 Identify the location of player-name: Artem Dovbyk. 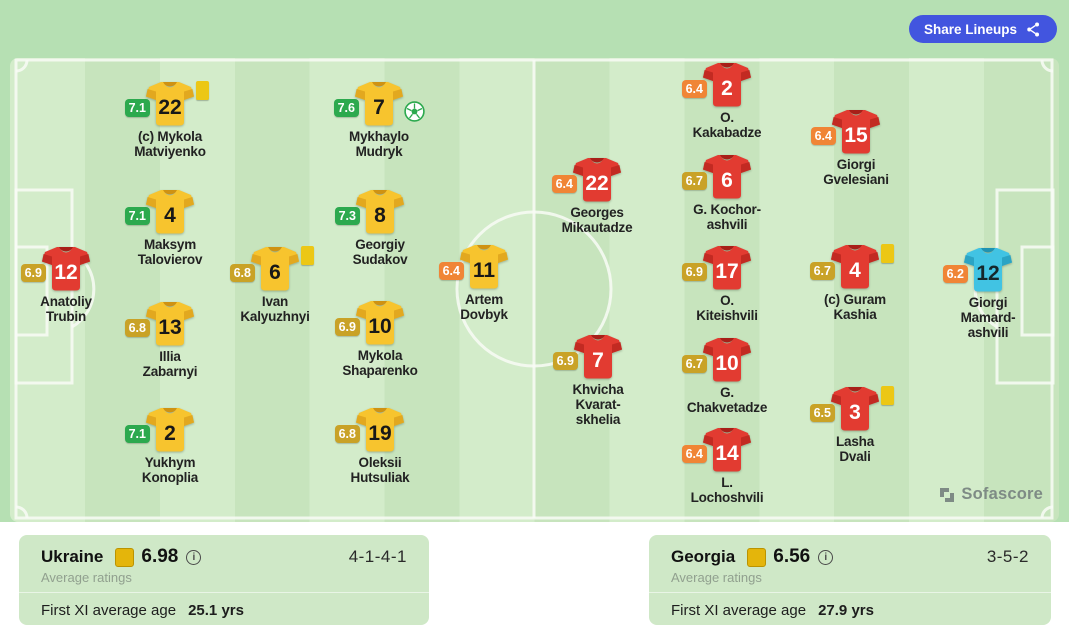
(484, 307).